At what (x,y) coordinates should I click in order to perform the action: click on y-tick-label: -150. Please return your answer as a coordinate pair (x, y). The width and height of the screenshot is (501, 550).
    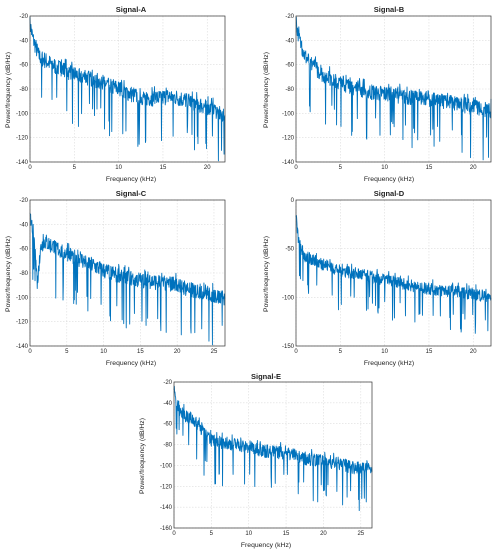
    Looking at the image, I should click on (288, 347).